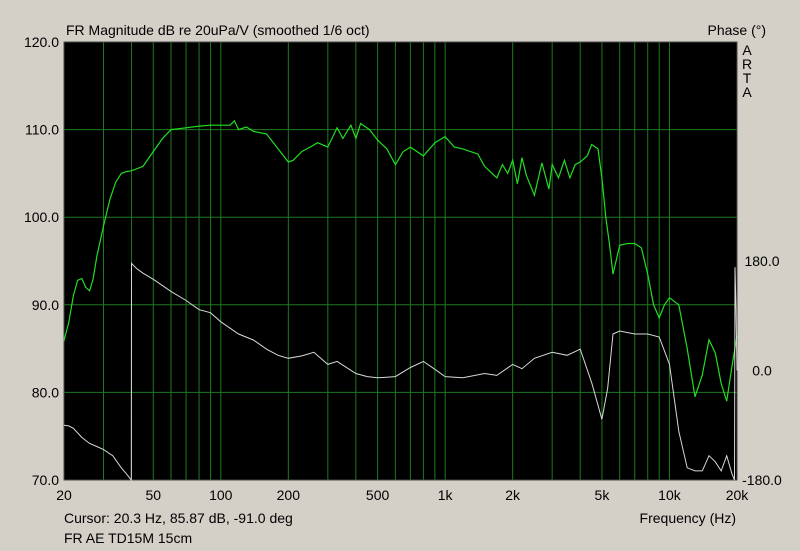 The width and height of the screenshot is (800, 551). Describe the element at coordinates (41, 261) in the screenshot. I see `y-axis-ticks: 70.0 80.0 90.0 100.0 110.0 120.0` at that location.